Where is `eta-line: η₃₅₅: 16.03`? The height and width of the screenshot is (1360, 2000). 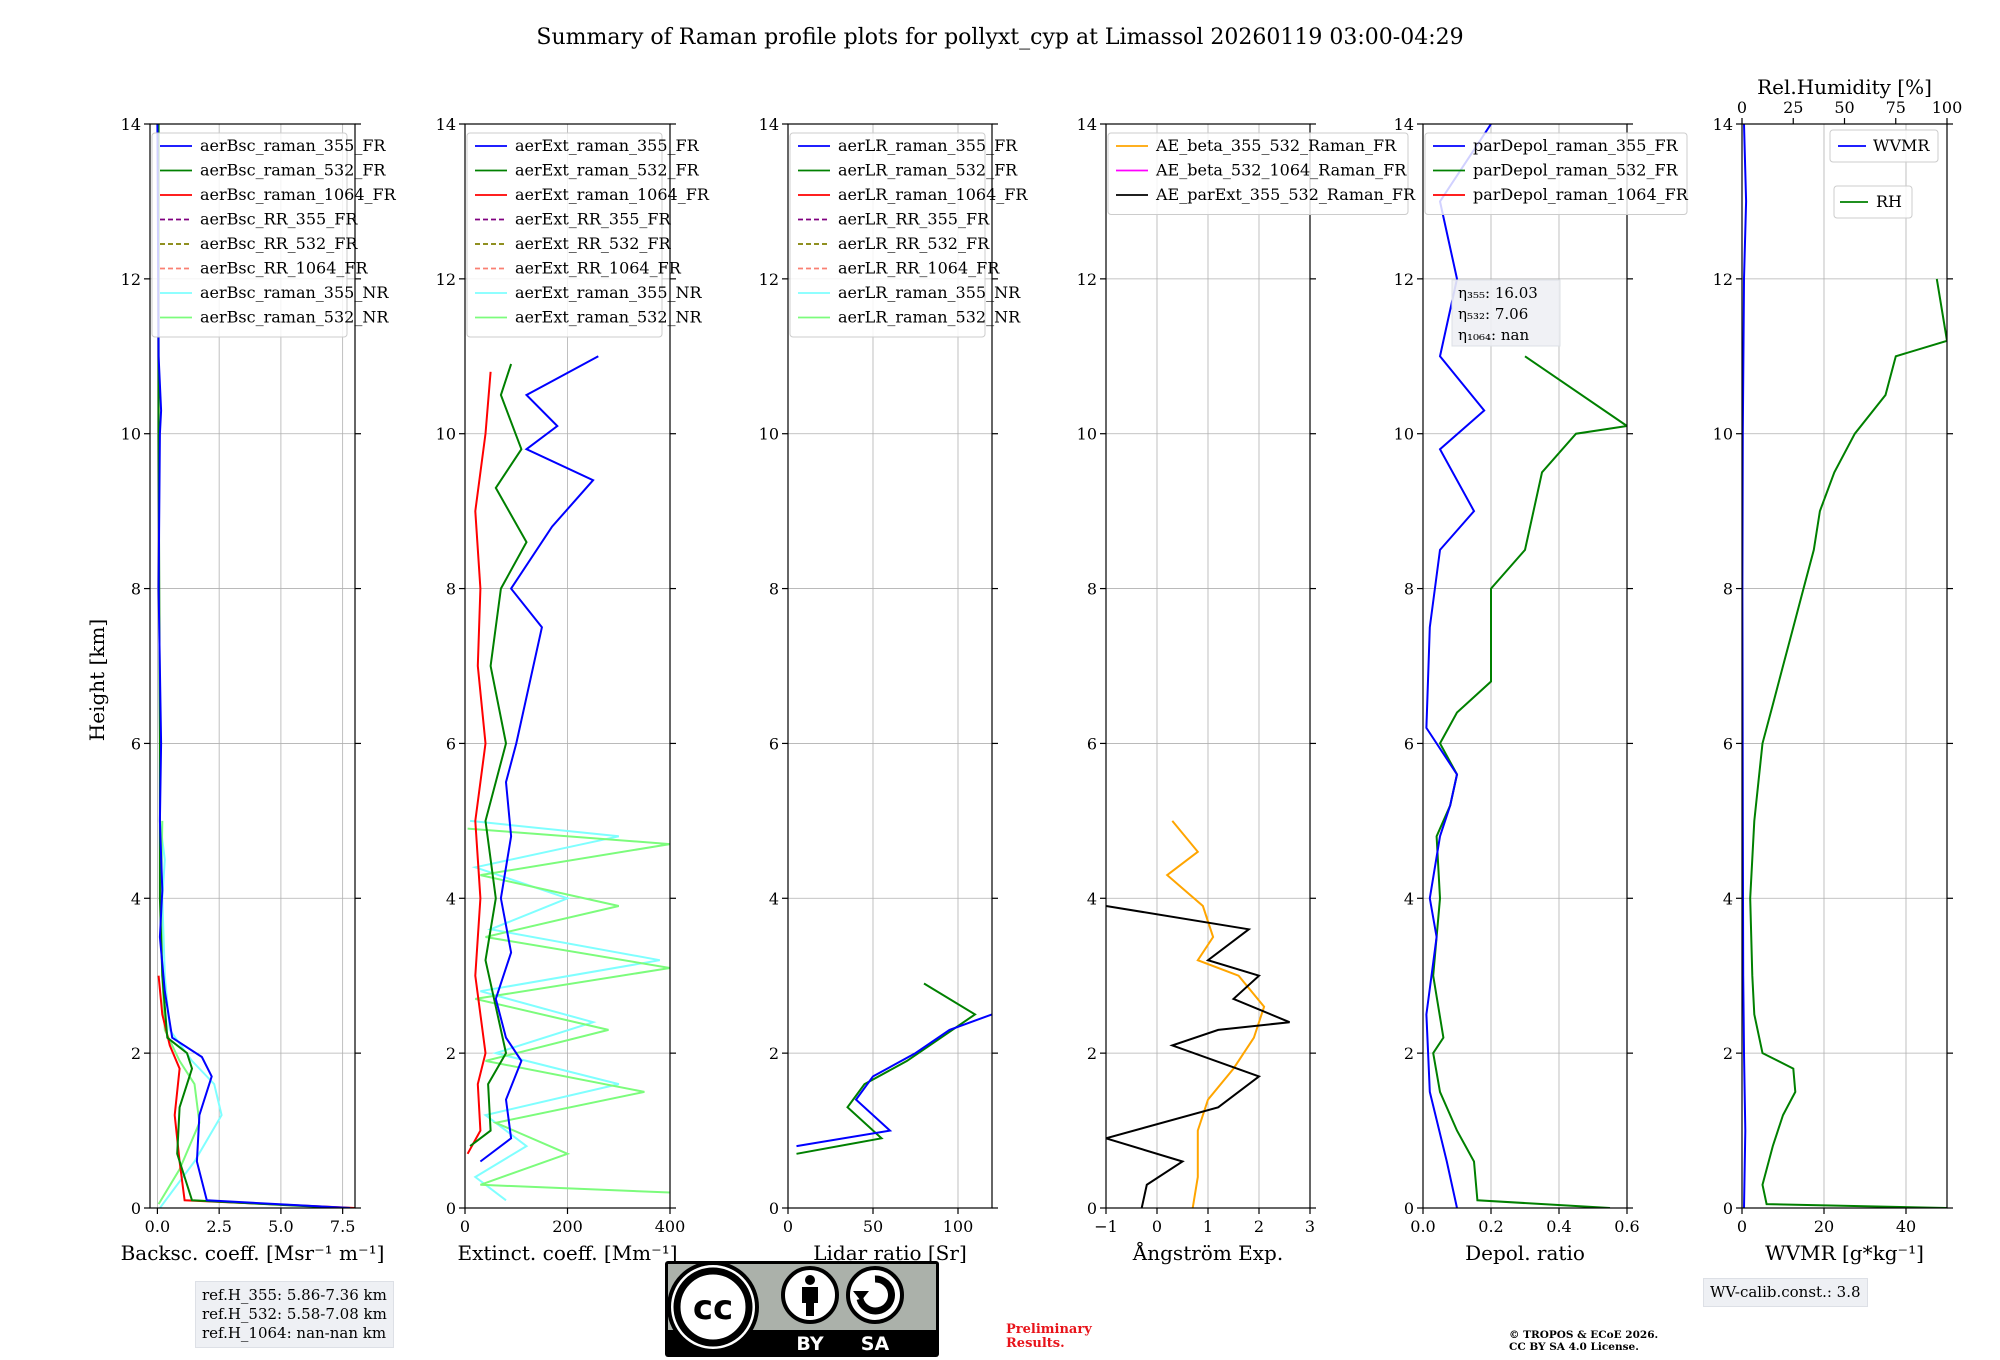 eta-line: η₃₅₅: 16.03 is located at coordinates (1498, 293).